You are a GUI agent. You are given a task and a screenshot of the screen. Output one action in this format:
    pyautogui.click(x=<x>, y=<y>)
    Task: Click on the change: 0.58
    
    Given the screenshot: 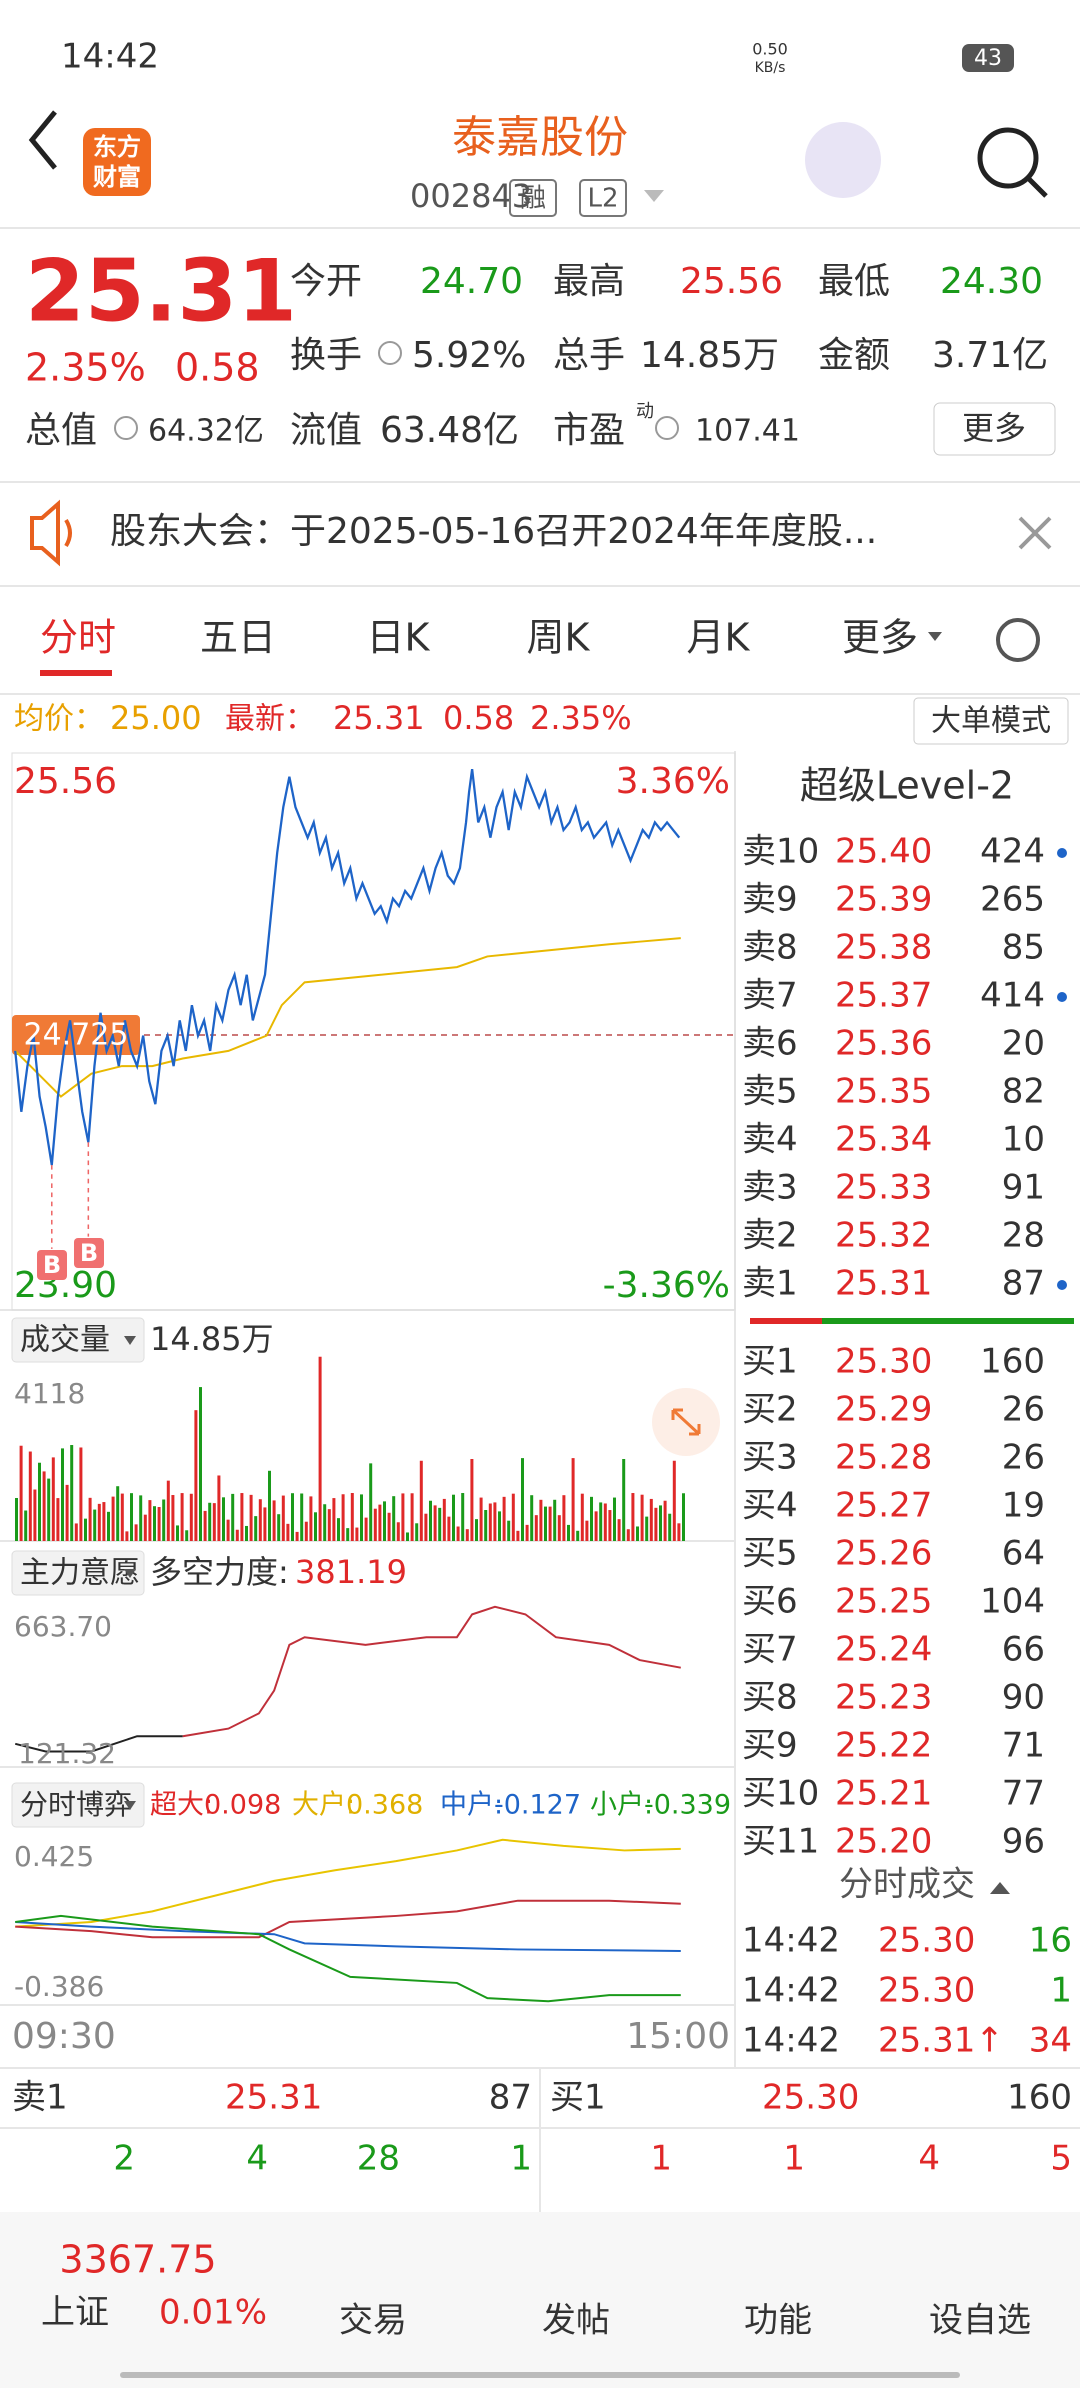 What is the action you would take?
    pyautogui.click(x=217, y=368)
    